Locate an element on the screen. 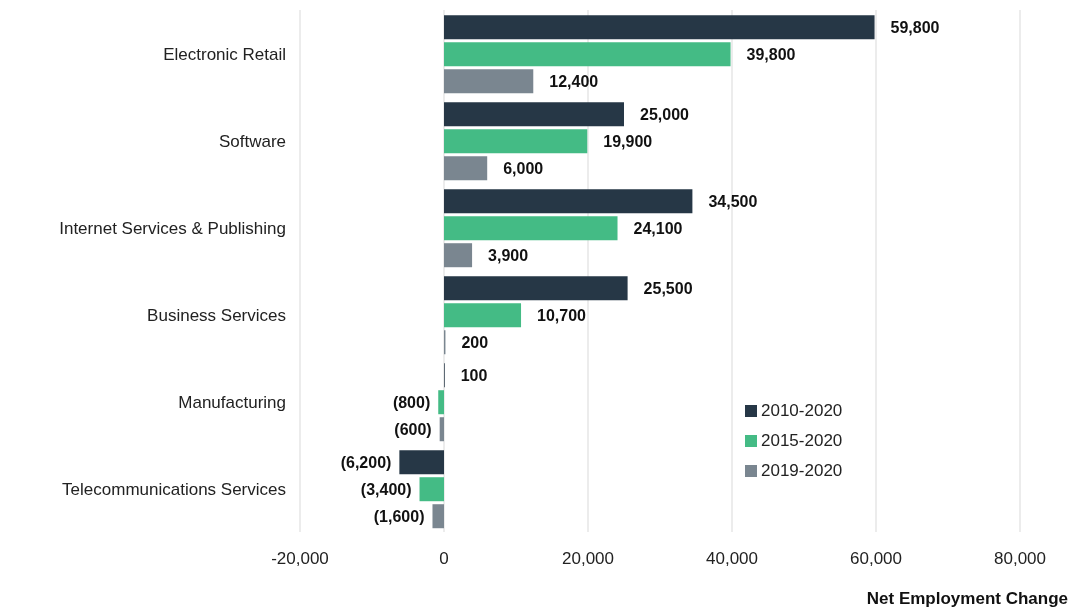  legend-label: 2019-2020 is located at coordinates (802, 471).